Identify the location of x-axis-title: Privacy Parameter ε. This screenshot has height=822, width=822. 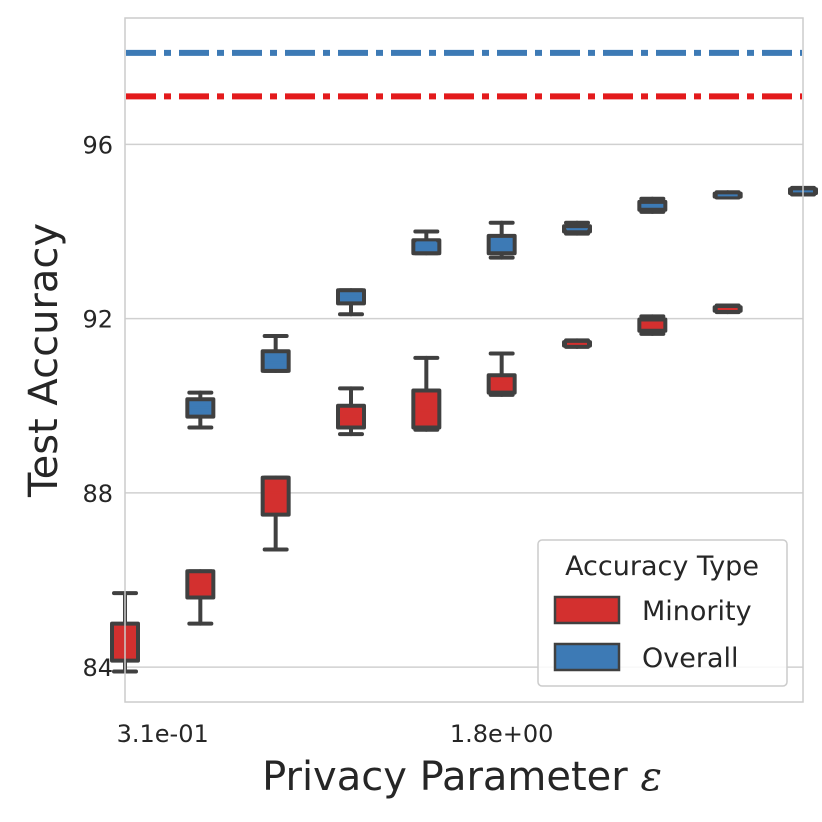
(462, 777).